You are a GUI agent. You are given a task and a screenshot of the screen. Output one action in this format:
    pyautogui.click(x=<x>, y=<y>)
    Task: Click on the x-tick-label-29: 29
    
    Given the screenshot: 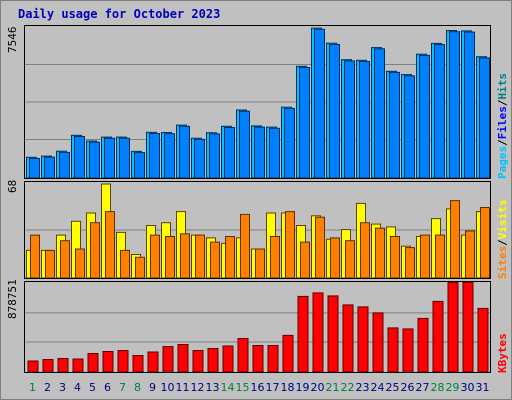 What is the action you would take?
    pyautogui.click(x=452, y=387)
    